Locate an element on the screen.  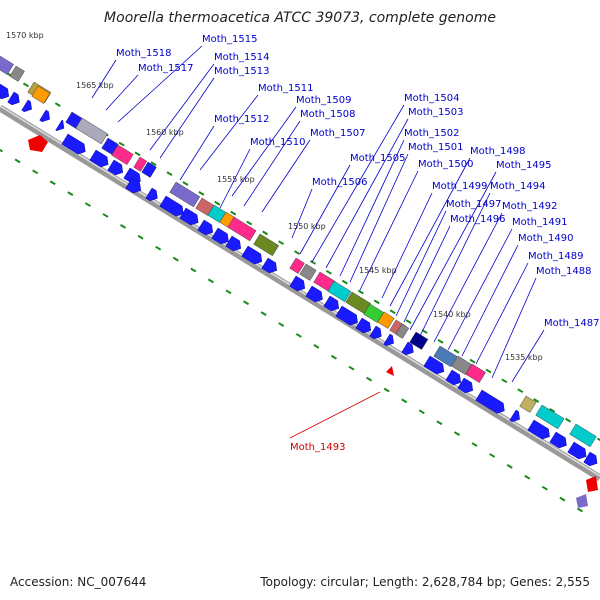
gene-label: Moth_1492 is located at coordinates (529, 206).